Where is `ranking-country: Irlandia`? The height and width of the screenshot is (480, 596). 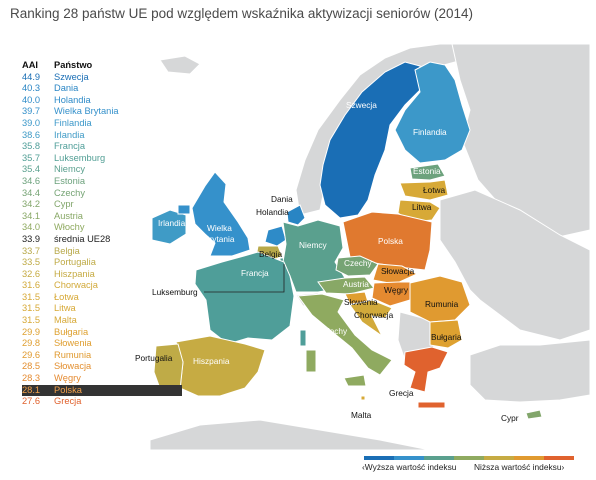 ranking-country: Irlandia is located at coordinates (69, 134).